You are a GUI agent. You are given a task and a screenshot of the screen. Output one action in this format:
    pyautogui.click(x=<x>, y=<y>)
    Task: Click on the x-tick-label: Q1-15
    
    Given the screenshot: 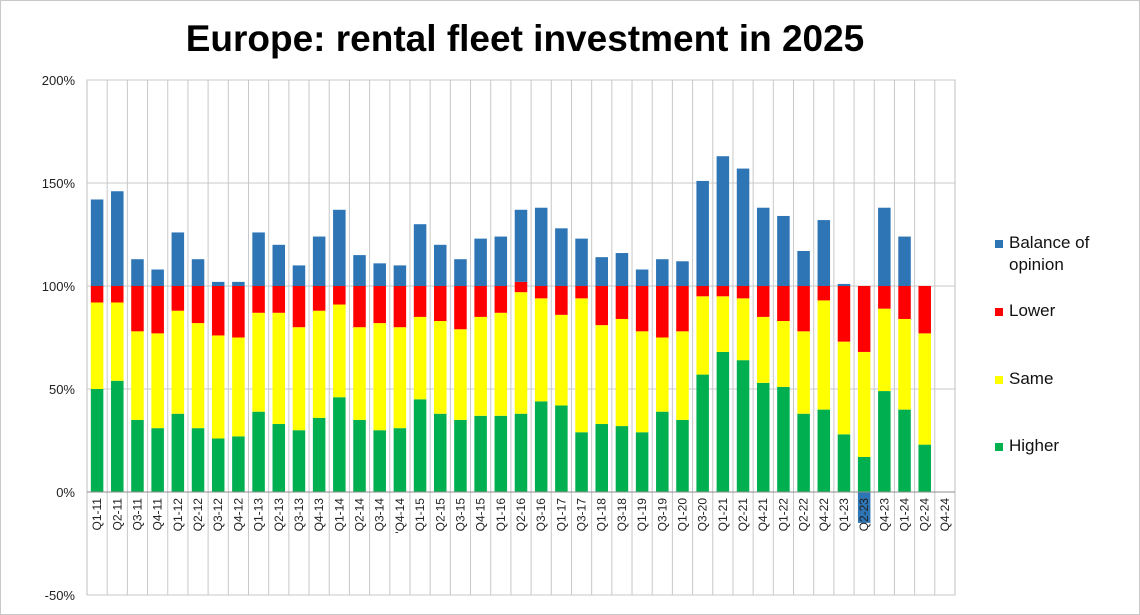 What is the action you would take?
    pyautogui.click(x=420, y=515)
    